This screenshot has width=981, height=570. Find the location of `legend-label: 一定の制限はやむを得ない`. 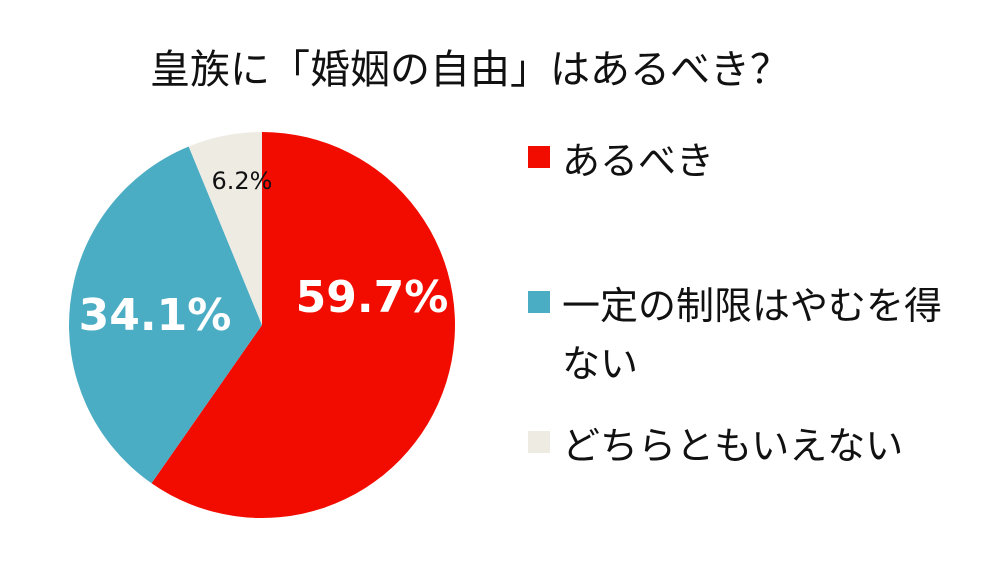

legend-label: 一定の制限はやむを得ない is located at coordinates (752, 335).